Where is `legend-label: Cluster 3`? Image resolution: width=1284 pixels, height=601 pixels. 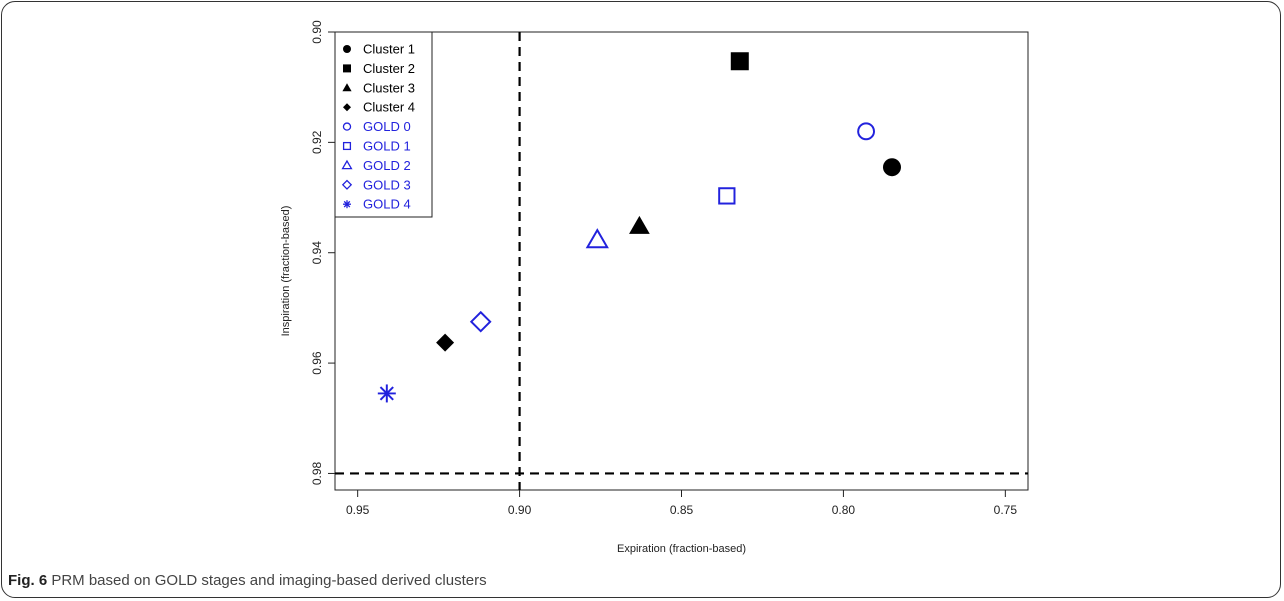 legend-label: Cluster 3 is located at coordinates (389, 87).